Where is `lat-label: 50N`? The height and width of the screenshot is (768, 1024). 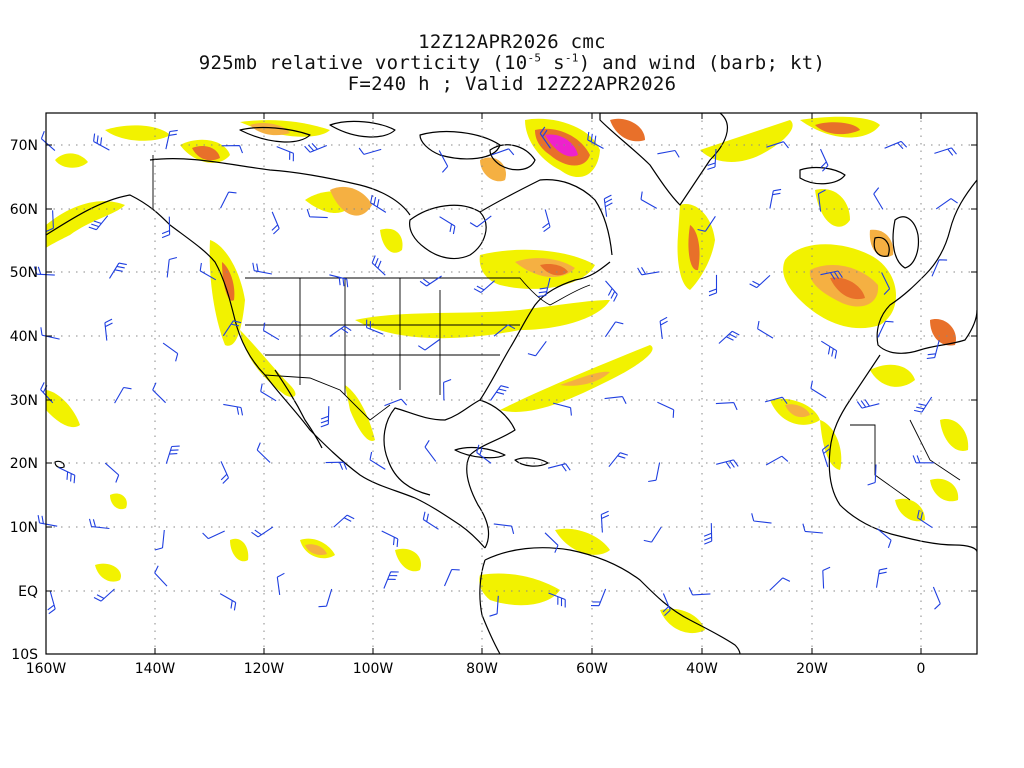
lat-label: 50N is located at coordinates (24, 273).